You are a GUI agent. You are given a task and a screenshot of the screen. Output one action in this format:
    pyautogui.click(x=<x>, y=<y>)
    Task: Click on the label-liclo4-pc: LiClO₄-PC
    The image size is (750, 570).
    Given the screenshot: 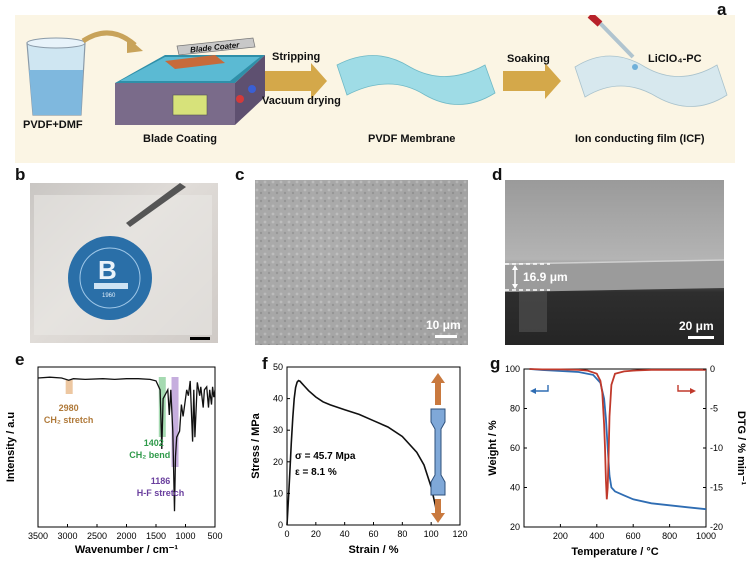 What is the action you would take?
    pyautogui.click(x=675, y=59)
    